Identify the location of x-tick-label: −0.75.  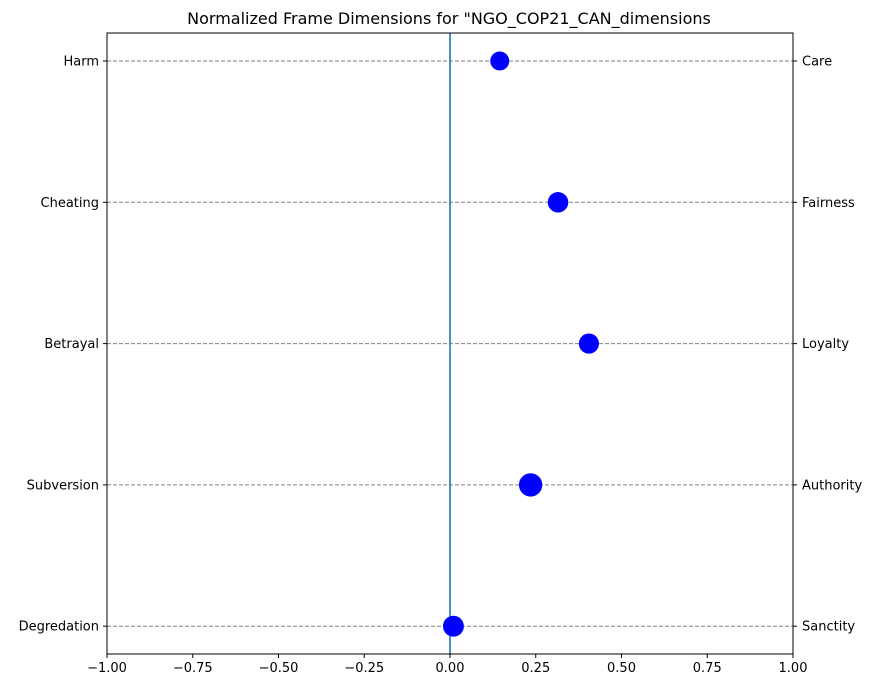
(193, 668).